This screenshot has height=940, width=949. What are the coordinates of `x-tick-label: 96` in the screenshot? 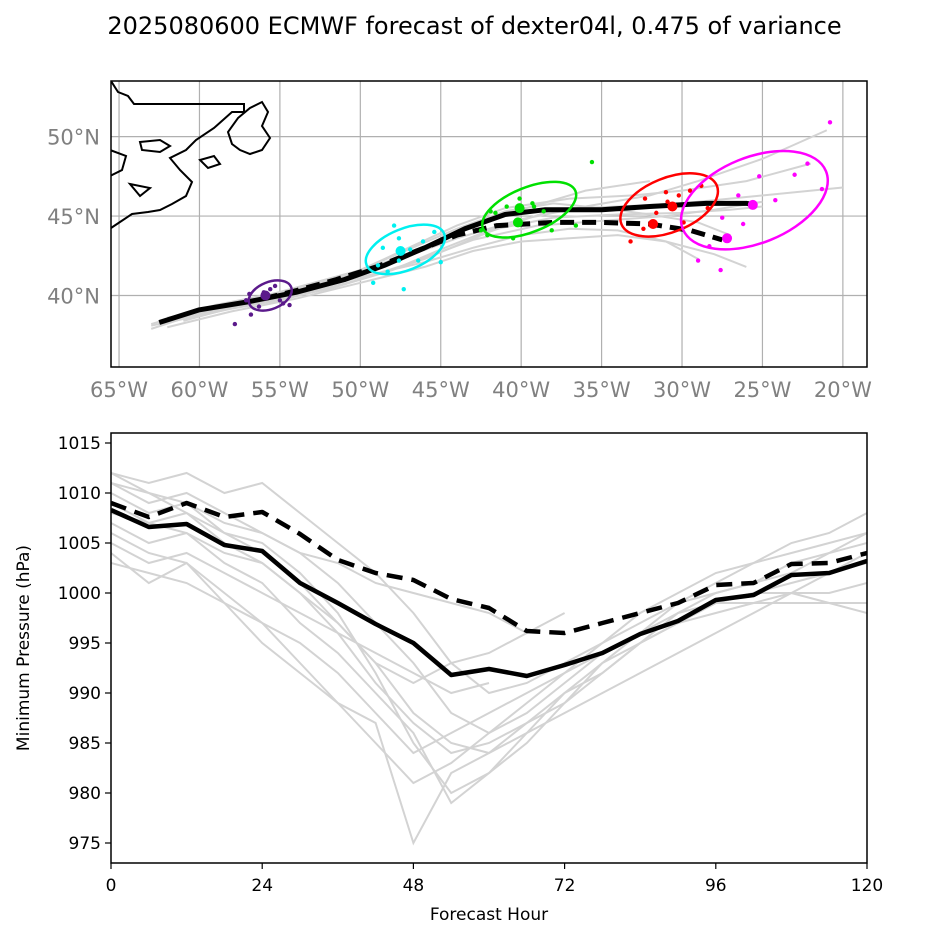 It's located at (716, 886).